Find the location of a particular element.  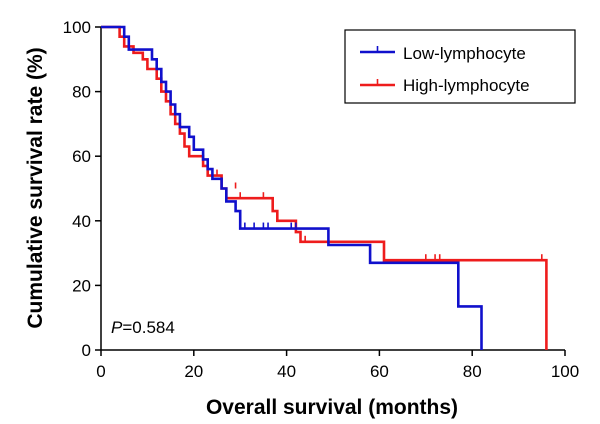

legend-label-high: High-lymphocyte is located at coordinates (466, 85).